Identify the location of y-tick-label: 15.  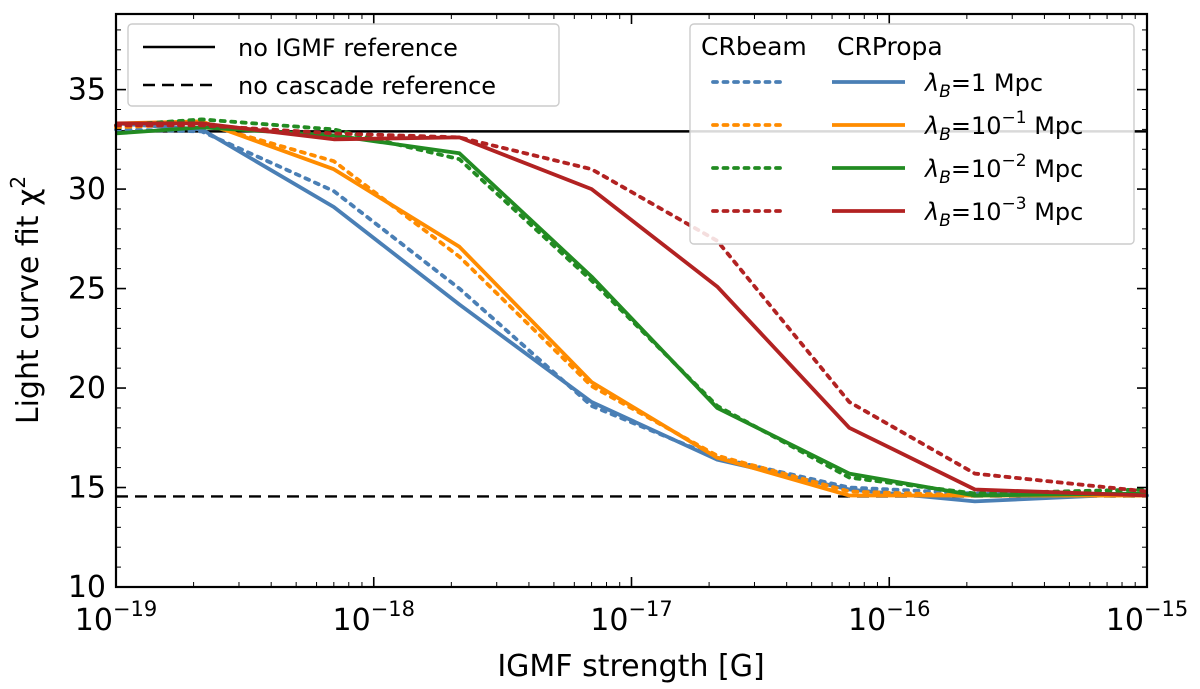
(87, 488).